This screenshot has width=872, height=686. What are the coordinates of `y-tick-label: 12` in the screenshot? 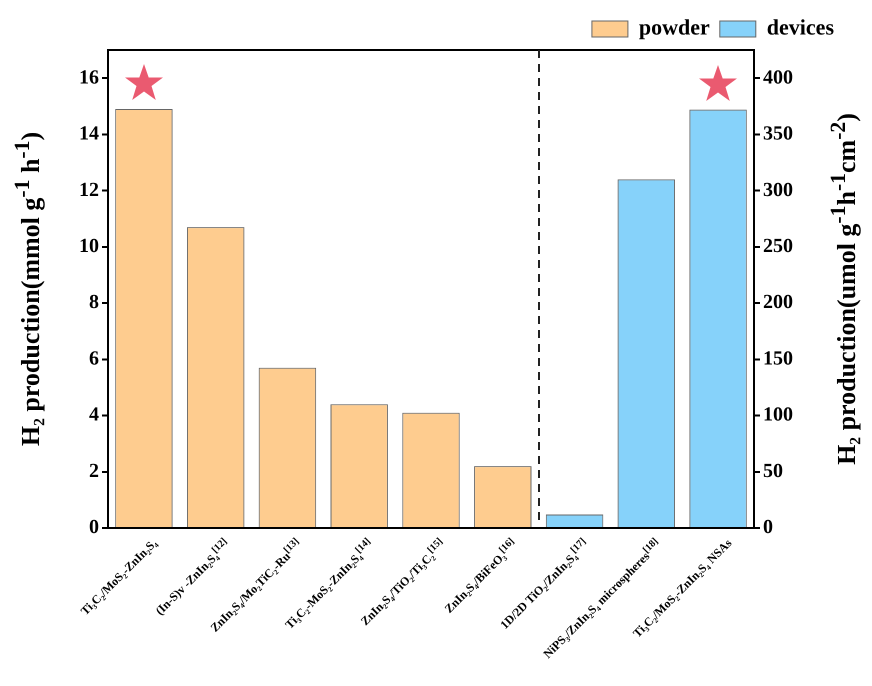 It's located at (89, 189).